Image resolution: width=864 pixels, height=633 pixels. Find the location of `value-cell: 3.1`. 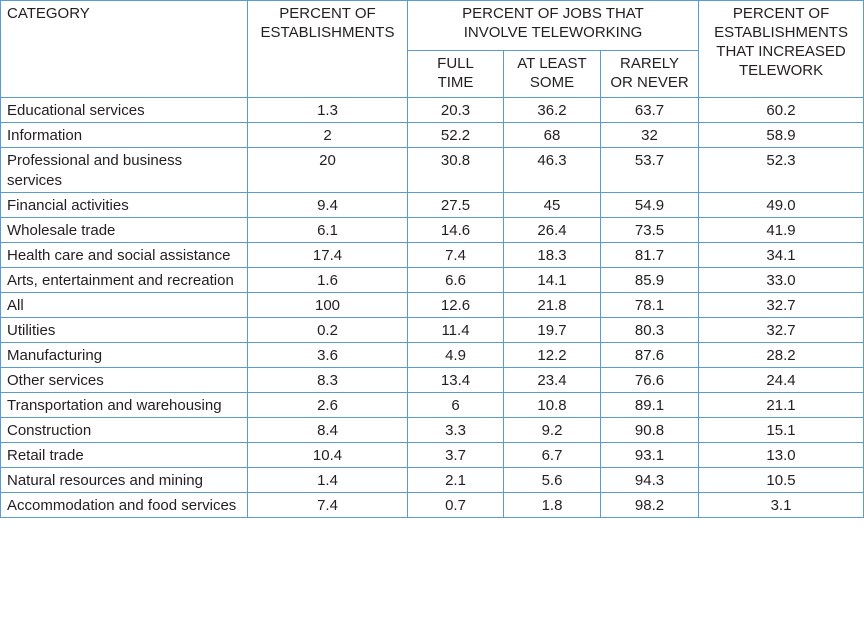

value-cell: 3.1 is located at coordinates (781, 505).